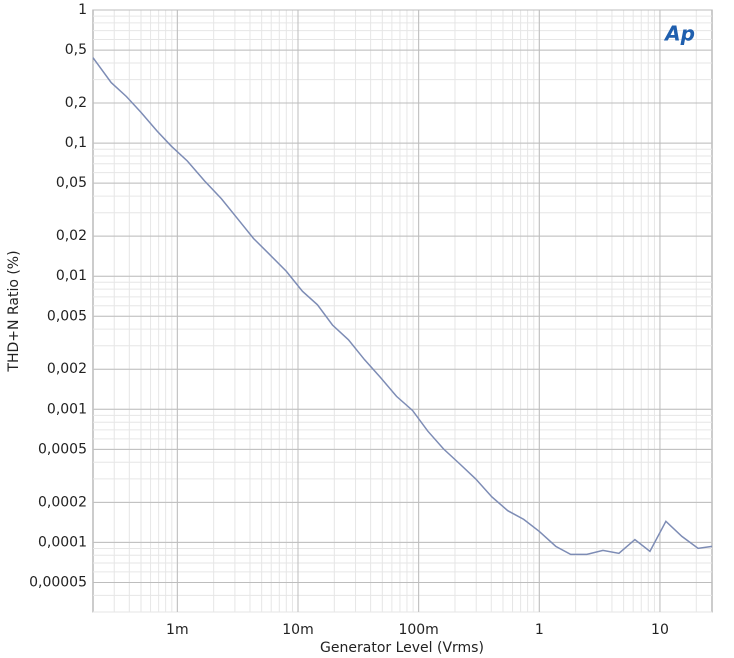  What do you see at coordinates (62, 449) in the screenshot?
I see `y-tick-label: 0,0005` at bounding box center [62, 449].